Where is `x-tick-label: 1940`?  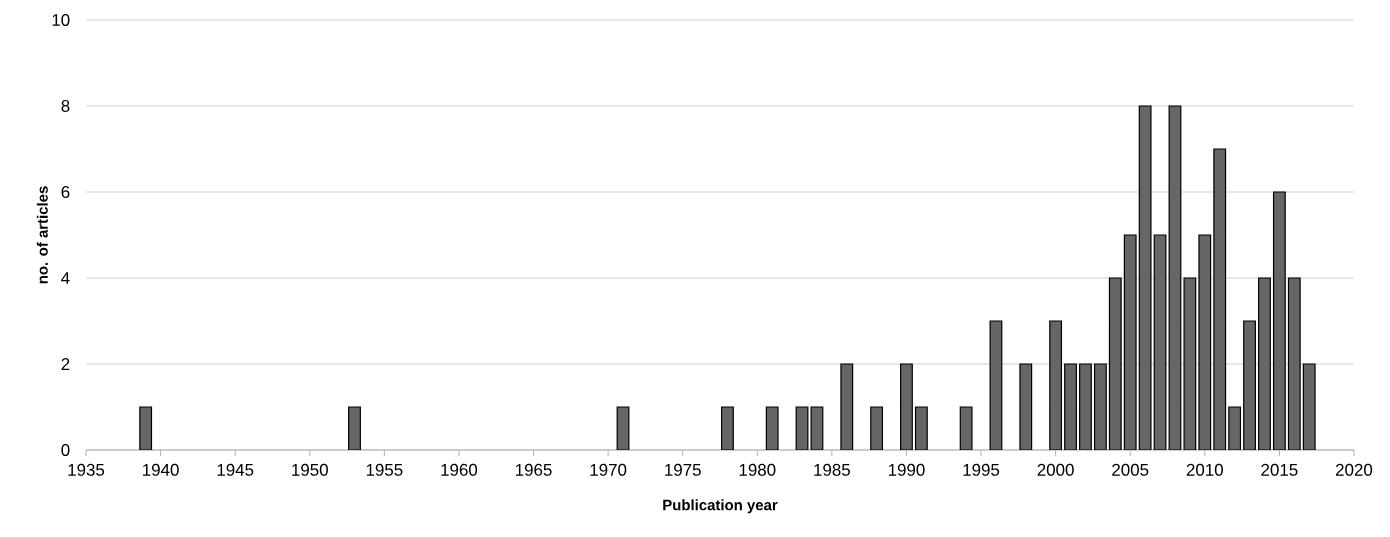
x-tick-label: 1940 is located at coordinates (161, 469).